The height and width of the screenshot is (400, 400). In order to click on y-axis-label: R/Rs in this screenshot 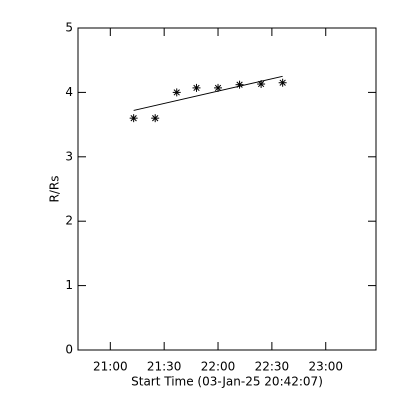, I will do `click(55, 189)`.